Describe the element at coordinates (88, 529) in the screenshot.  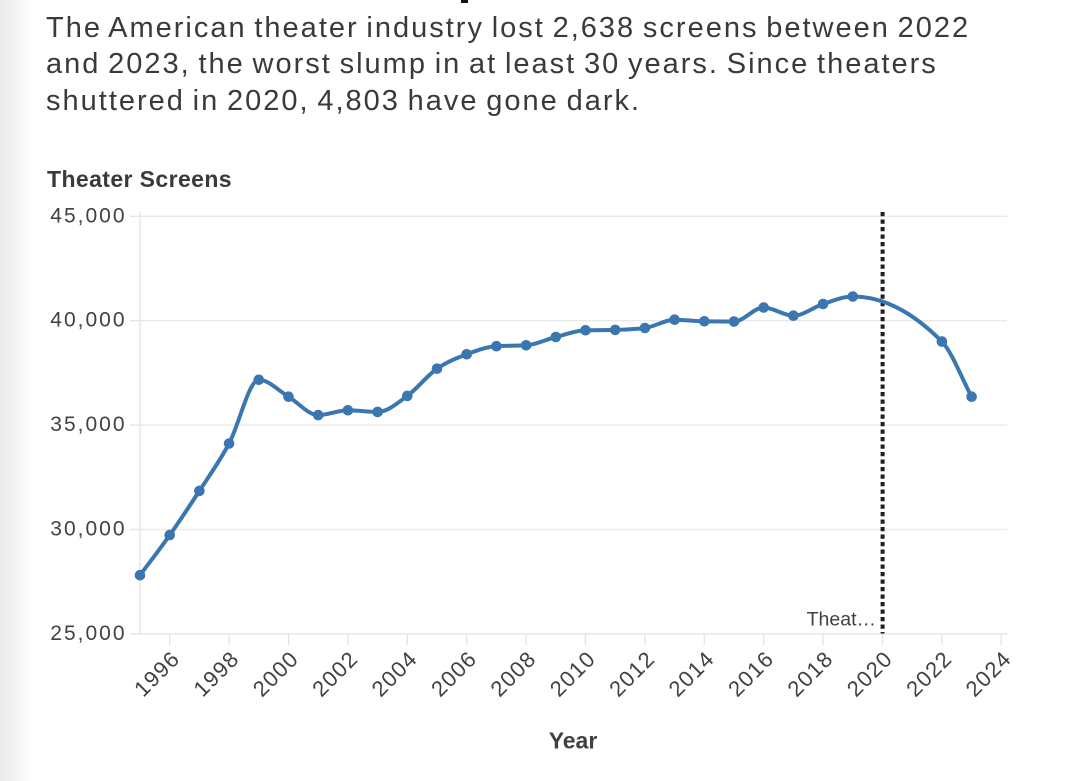
I see `svg-text: 30,000` at that location.